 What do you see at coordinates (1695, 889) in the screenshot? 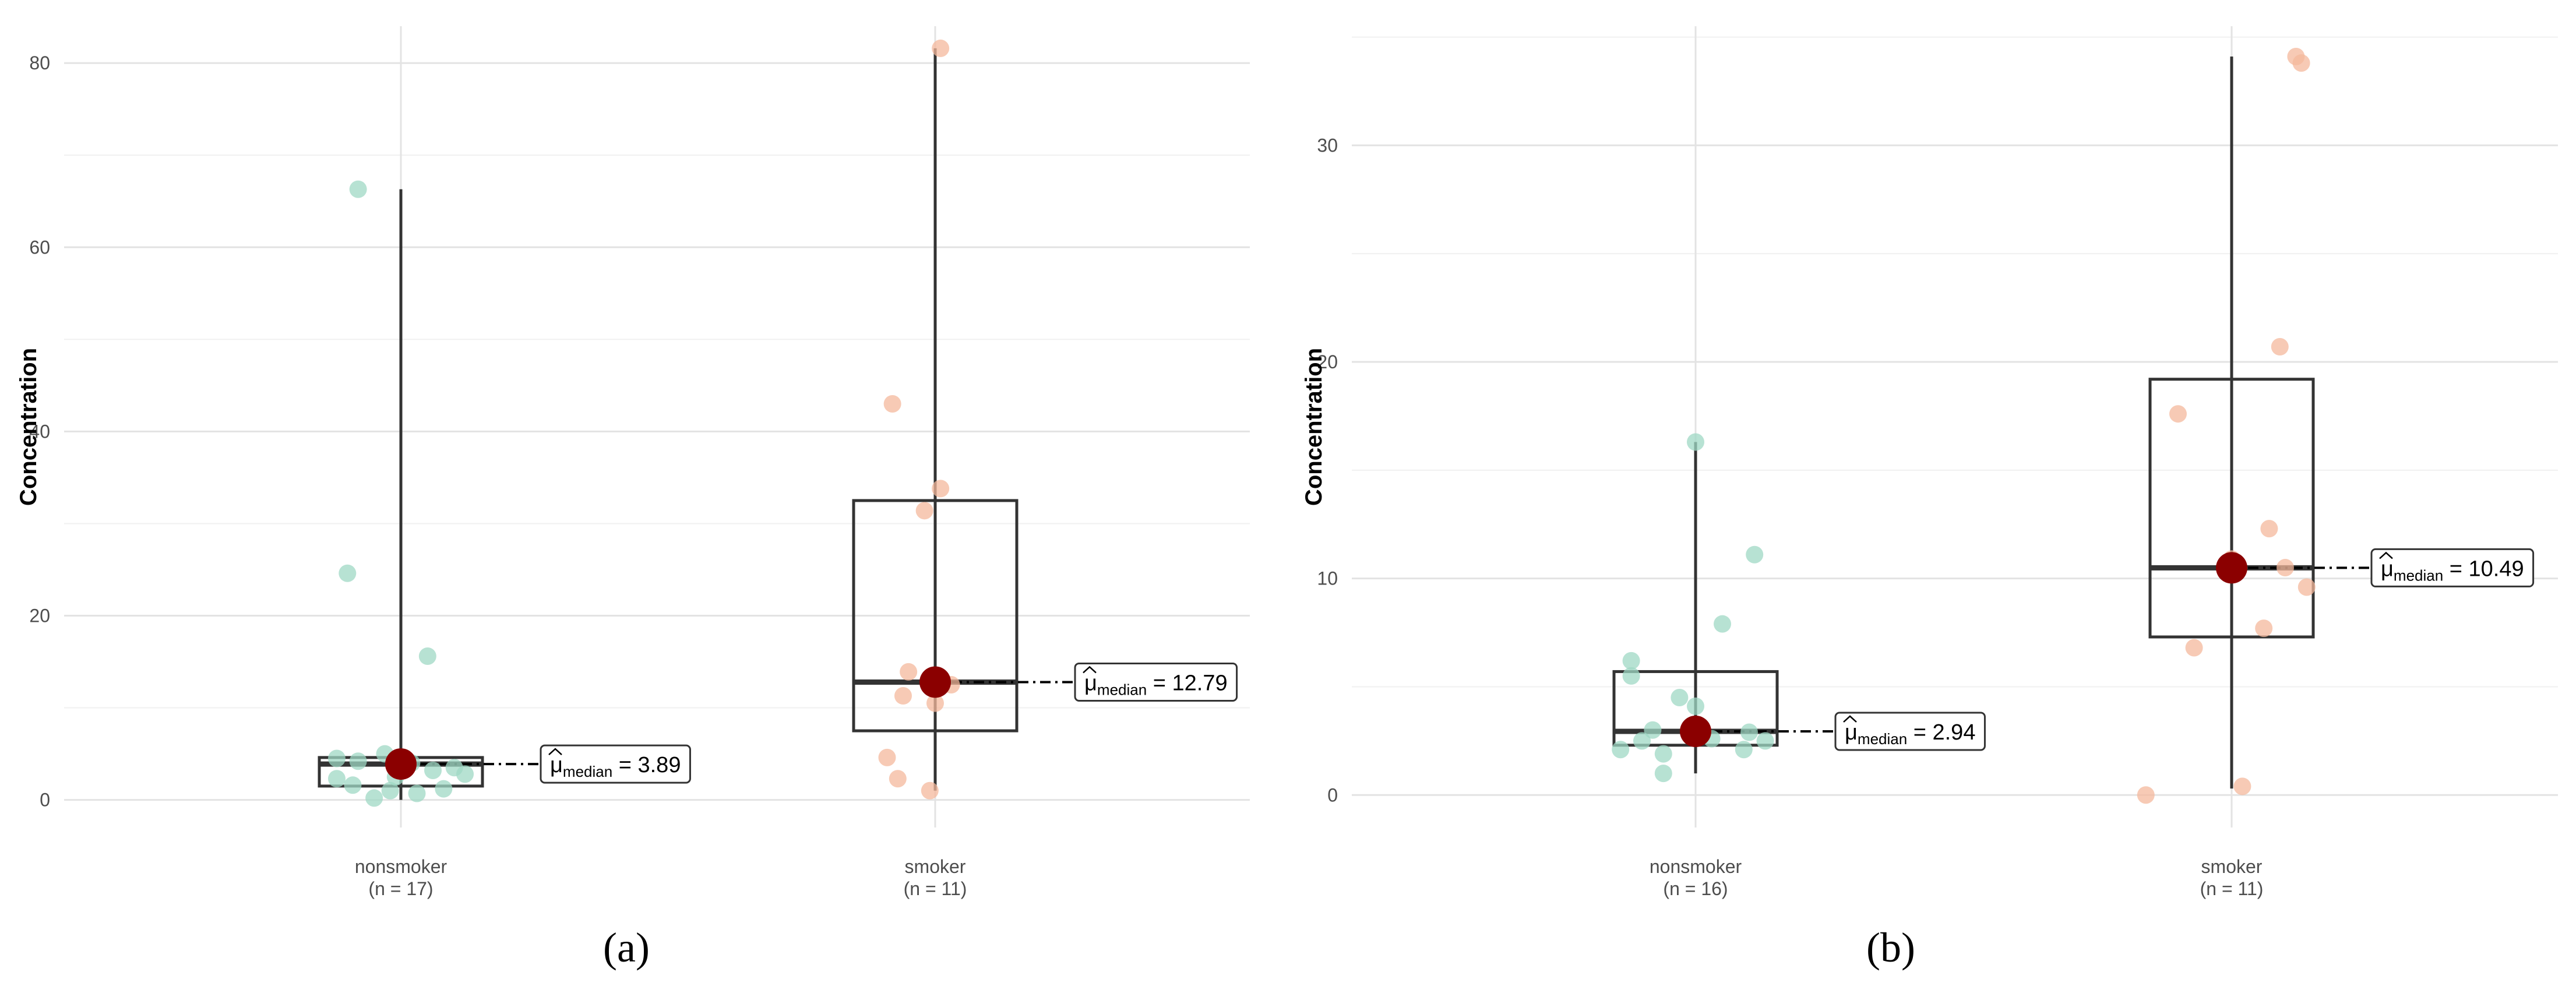
I see `x-tick-count-label: (n = 16)` at bounding box center [1695, 889].